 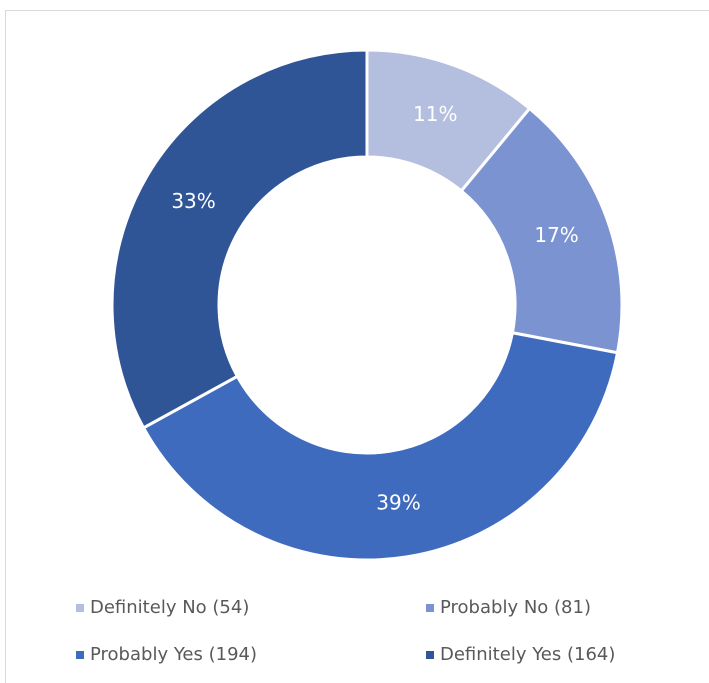 I want to click on donut-slice, so click(x=541, y=230).